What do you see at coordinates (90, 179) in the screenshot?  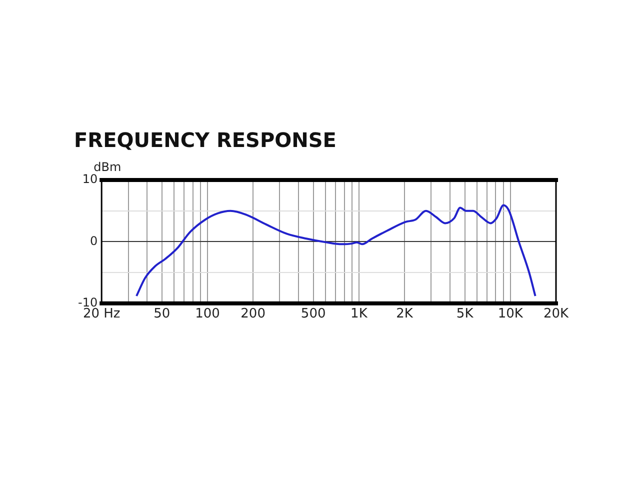 I see `y-tick-label: 10` at bounding box center [90, 179].